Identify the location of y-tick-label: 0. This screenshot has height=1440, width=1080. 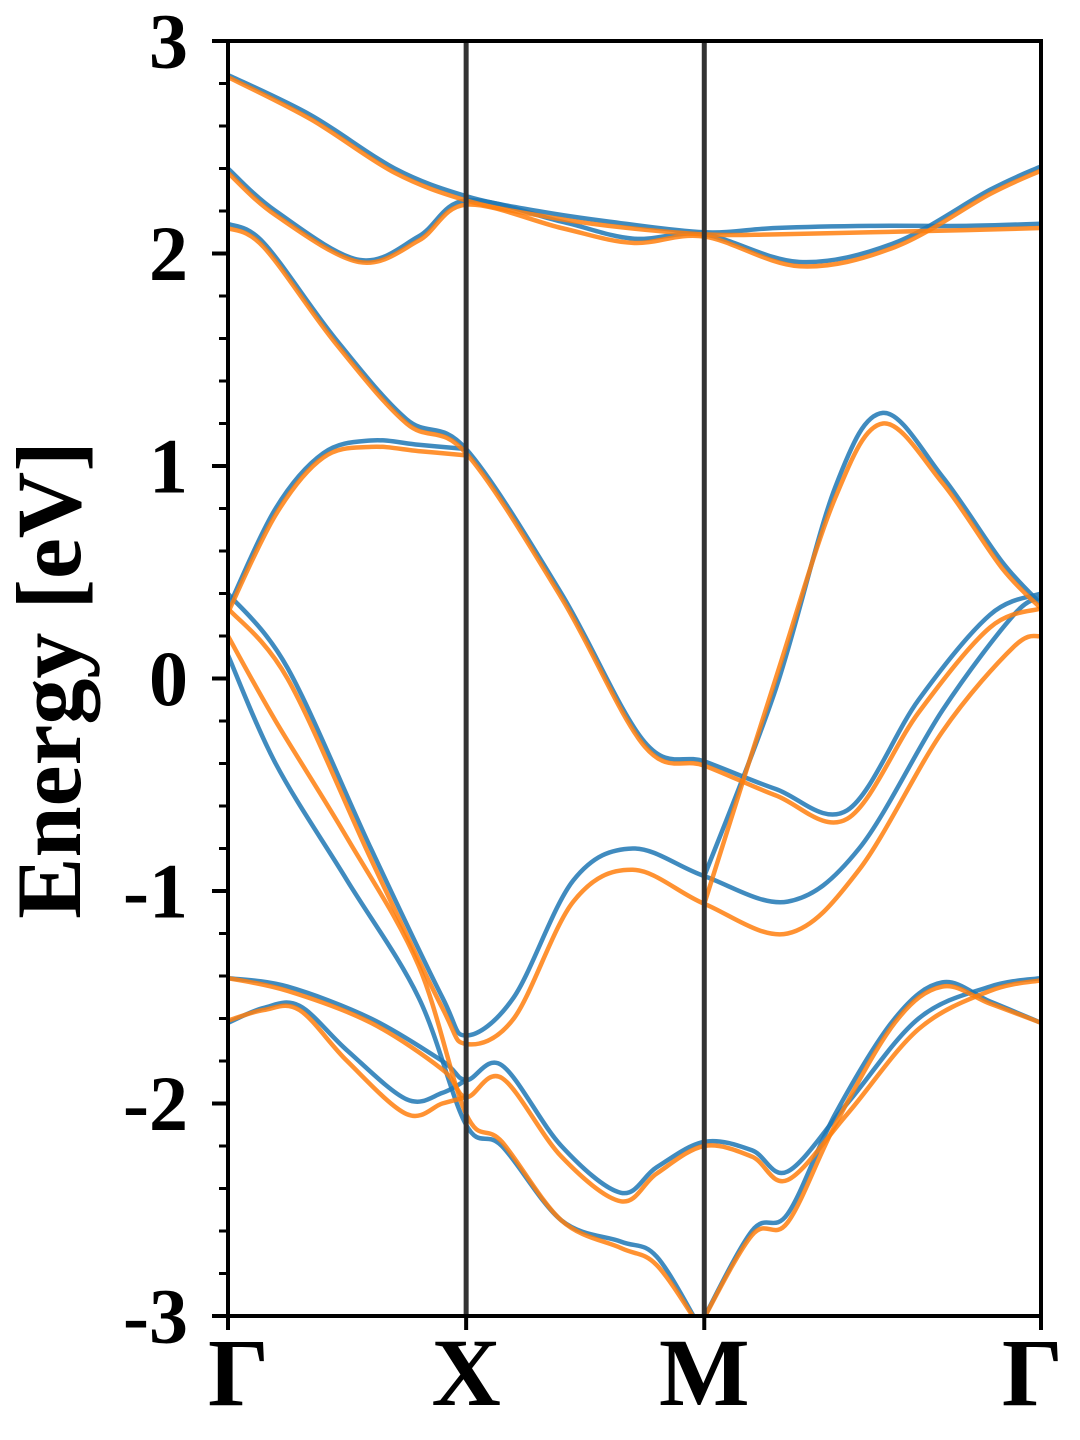
(168, 678).